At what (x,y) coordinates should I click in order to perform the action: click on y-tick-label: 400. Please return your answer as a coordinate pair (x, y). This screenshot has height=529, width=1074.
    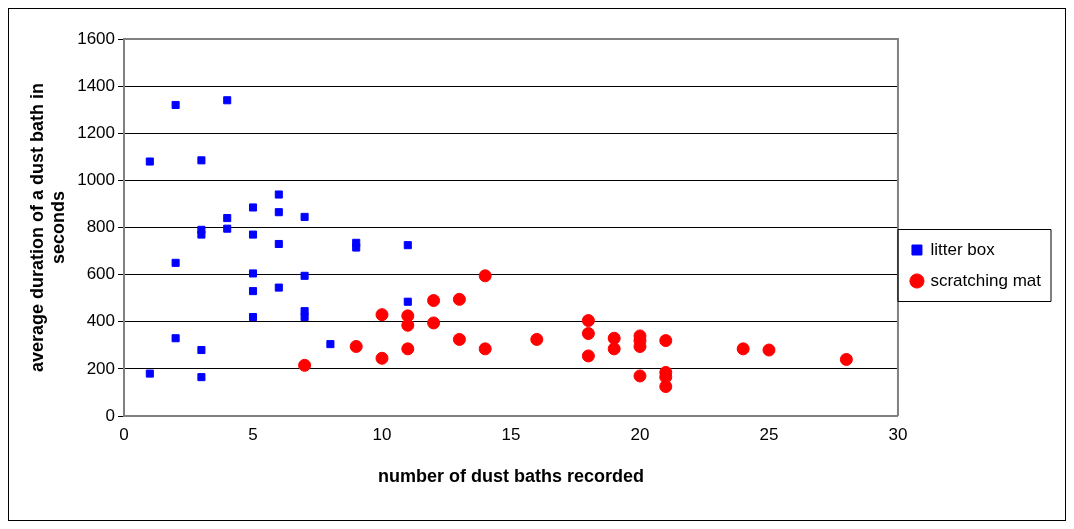
    Looking at the image, I should click on (101, 321).